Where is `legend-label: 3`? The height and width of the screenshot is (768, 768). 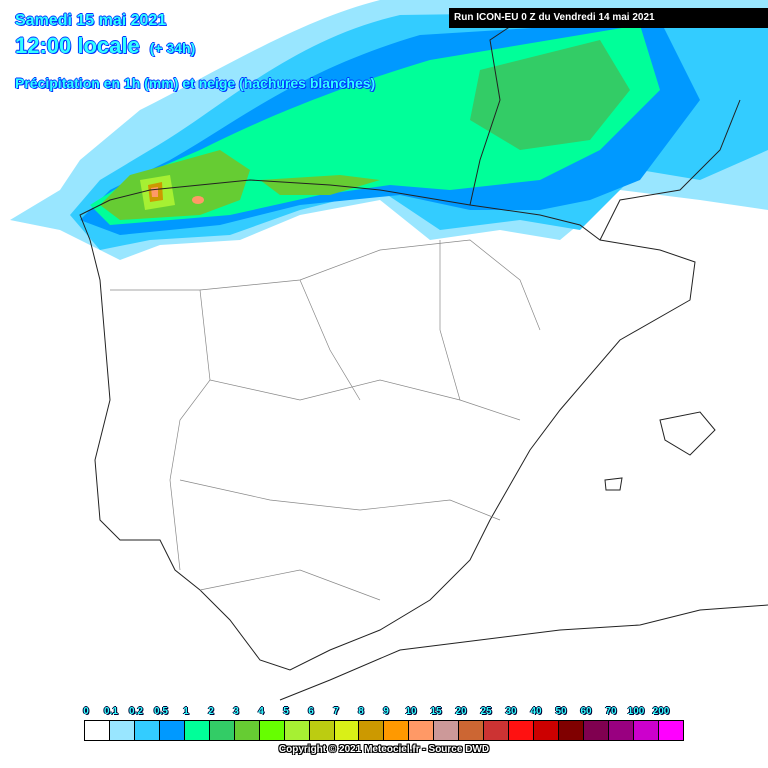
legend-label: 3 is located at coordinates (236, 711).